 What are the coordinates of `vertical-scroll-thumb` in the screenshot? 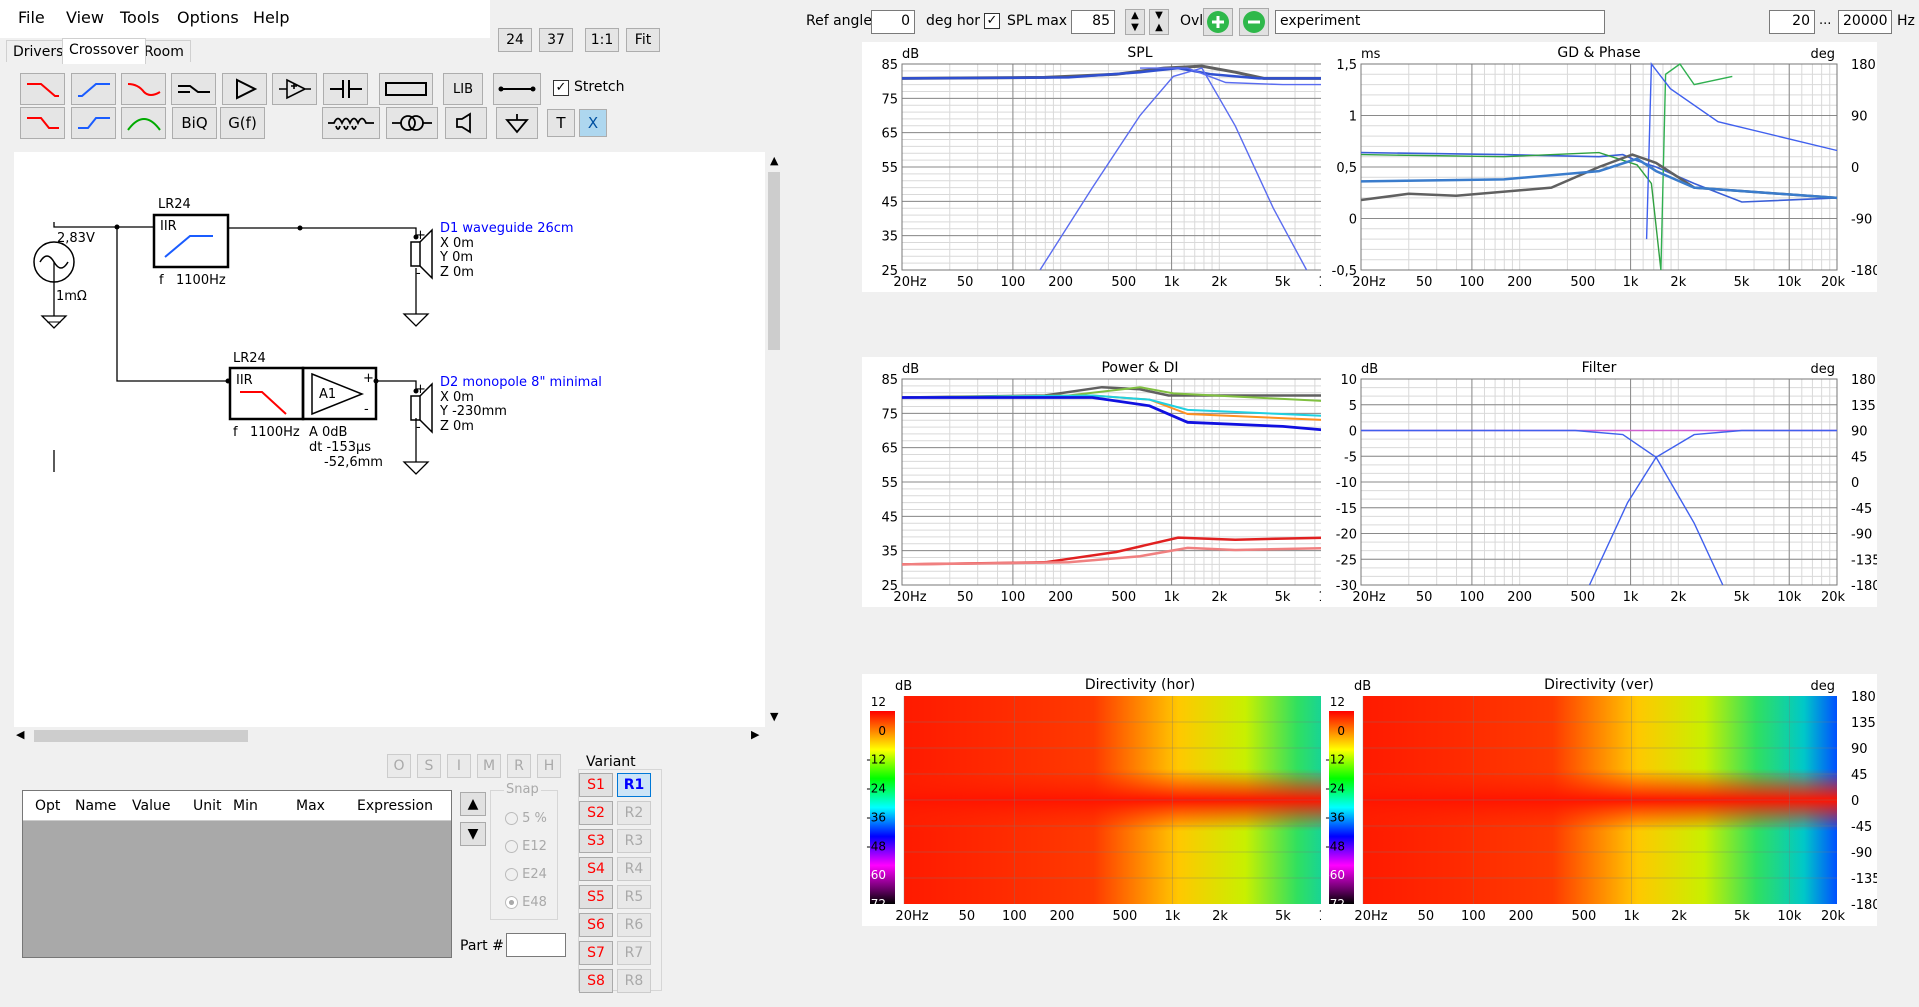 It's located at (774, 261).